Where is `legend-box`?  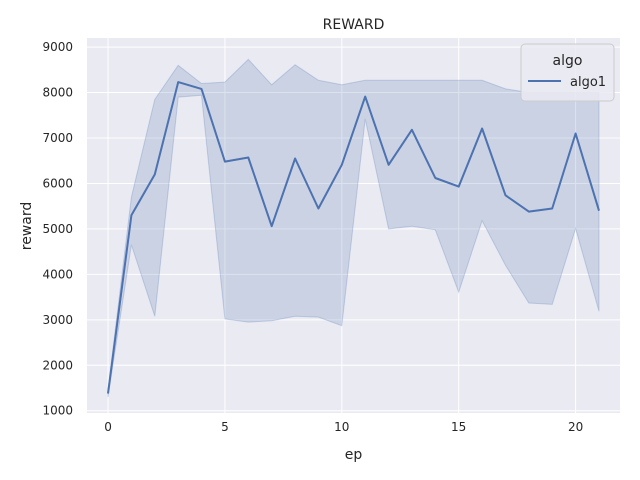 legend-box is located at coordinates (567, 72).